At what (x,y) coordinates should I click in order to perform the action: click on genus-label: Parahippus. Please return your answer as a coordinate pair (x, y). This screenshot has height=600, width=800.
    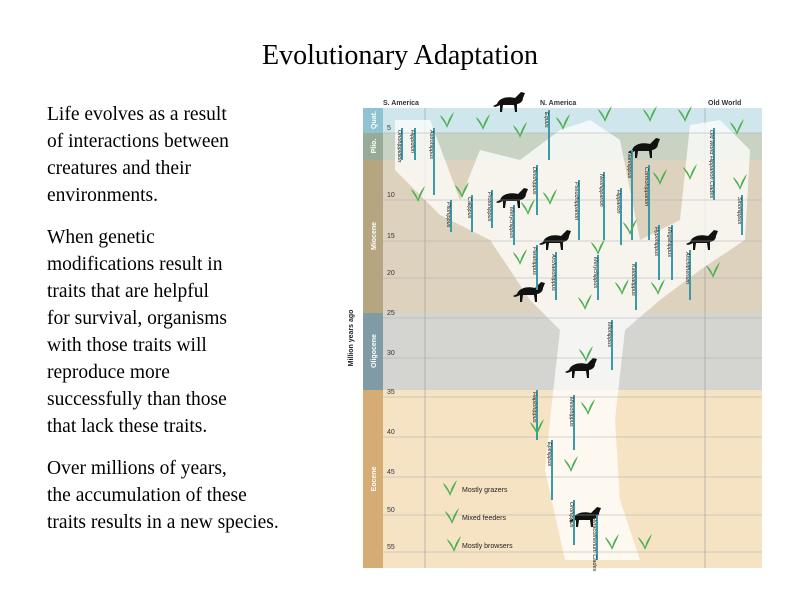
    Looking at the image, I should click on (534, 261).